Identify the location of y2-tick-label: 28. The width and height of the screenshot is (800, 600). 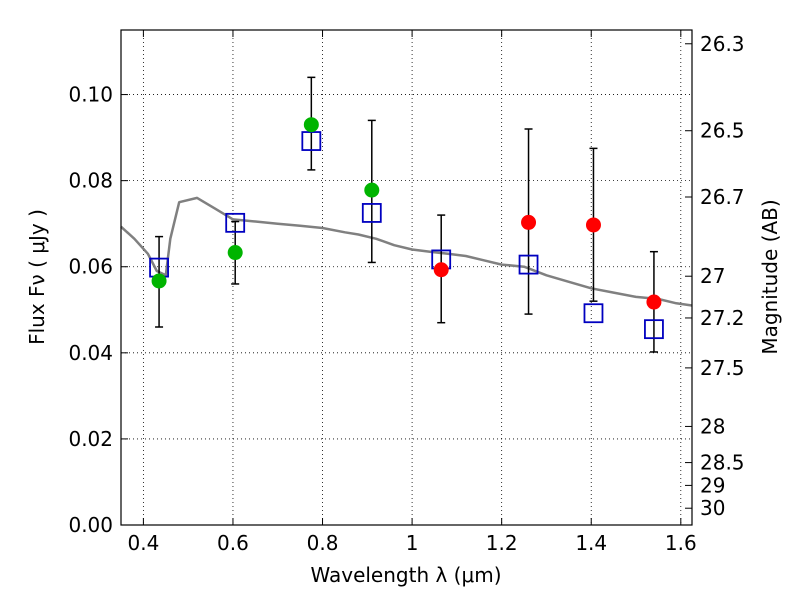
(712, 426).